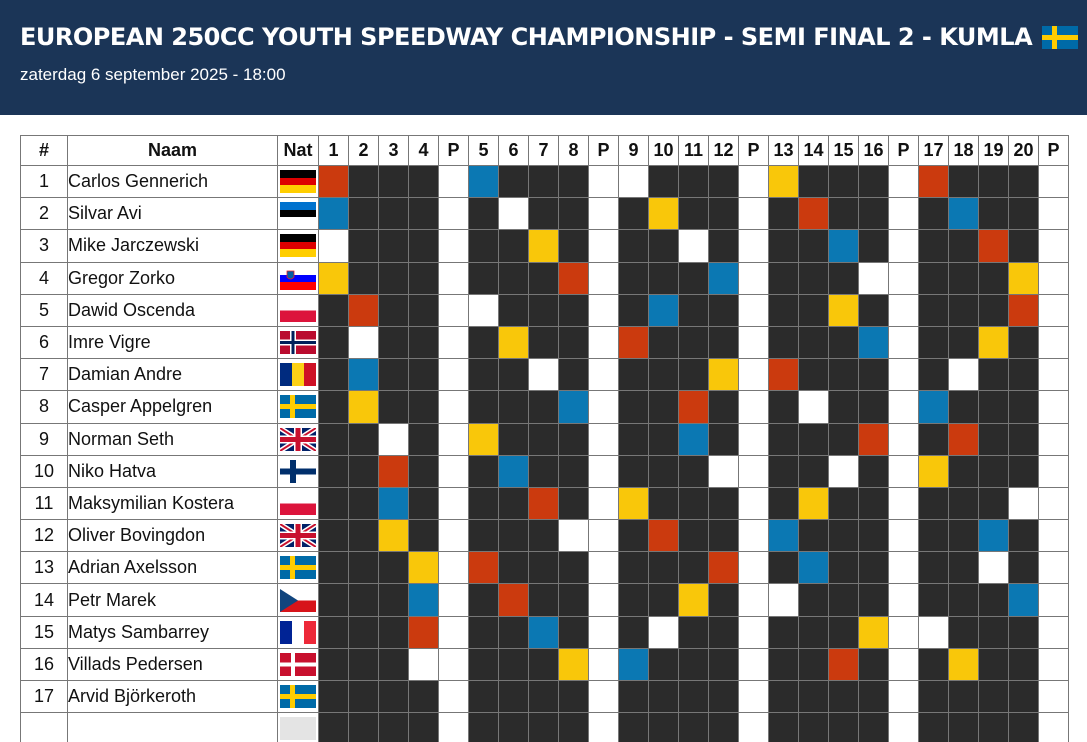 The width and height of the screenshot is (1087, 742). What do you see at coordinates (153, 74) in the screenshot?
I see `event-datetime: zaterdag 6 september 2025 - 18:00` at bounding box center [153, 74].